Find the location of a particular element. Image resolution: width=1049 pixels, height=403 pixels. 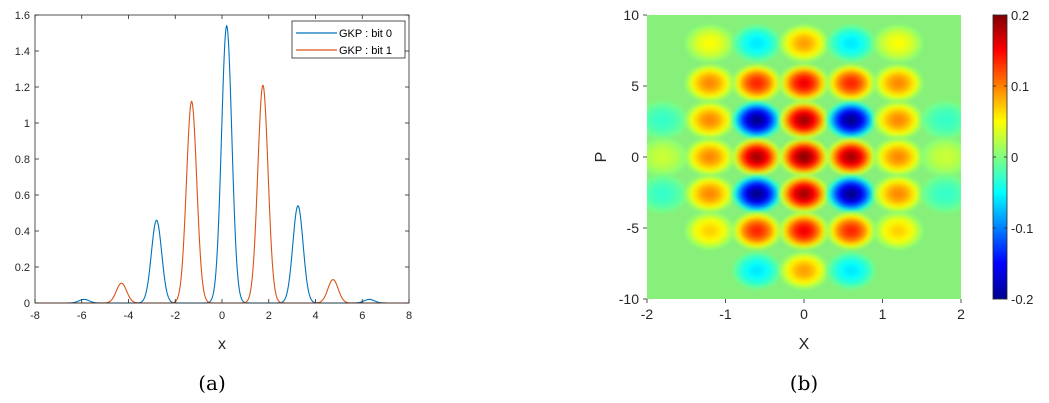

panel-caption-b: (b) is located at coordinates (804, 383).